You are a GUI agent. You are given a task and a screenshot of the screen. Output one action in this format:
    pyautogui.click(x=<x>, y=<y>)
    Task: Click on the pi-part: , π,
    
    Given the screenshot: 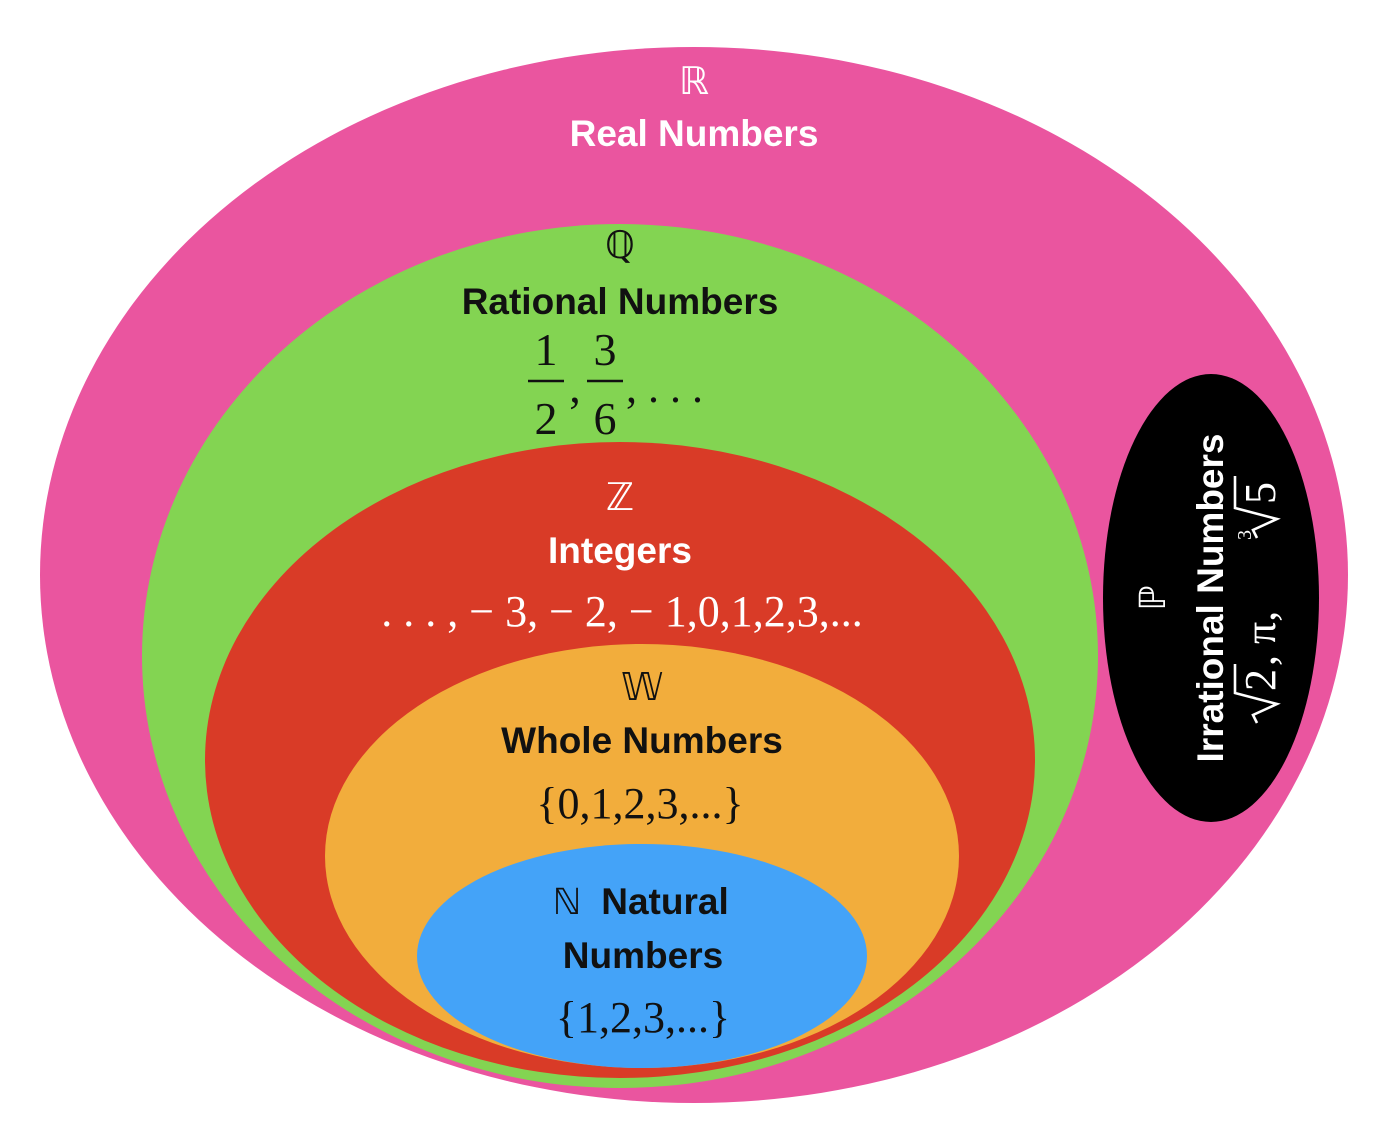 What is the action you would take?
    pyautogui.click(x=1260, y=638)
    